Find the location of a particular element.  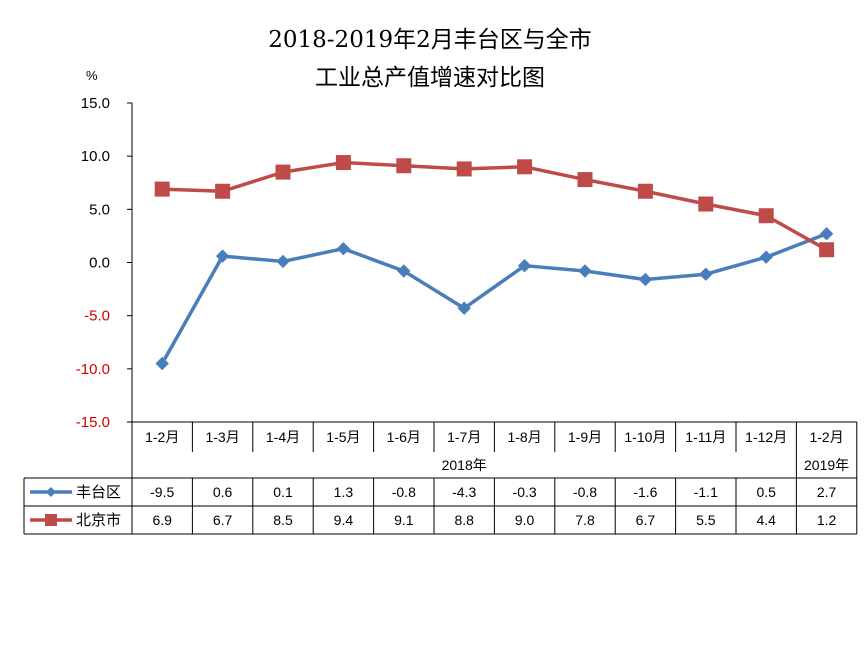

legend-label: 丰台区 is located at coordinates (98, 492).